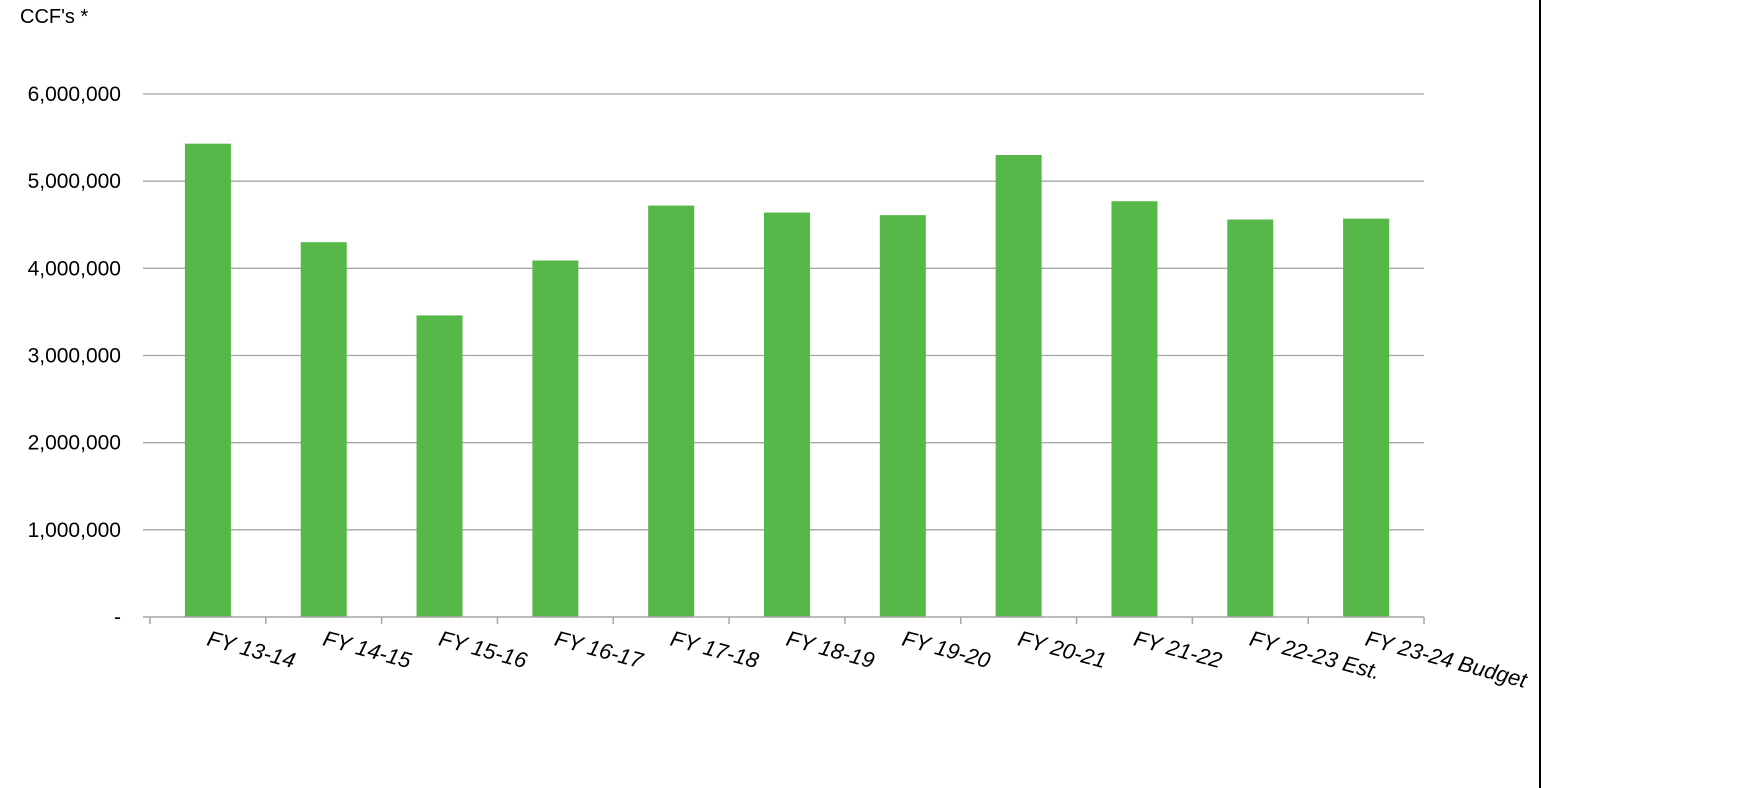 This screenshot has height=788, width=1742. What do you see at coordinates (715, 650) in the screenshot?
I see `x-tick-label: FY 17-18` at bounding box center [715, 650].